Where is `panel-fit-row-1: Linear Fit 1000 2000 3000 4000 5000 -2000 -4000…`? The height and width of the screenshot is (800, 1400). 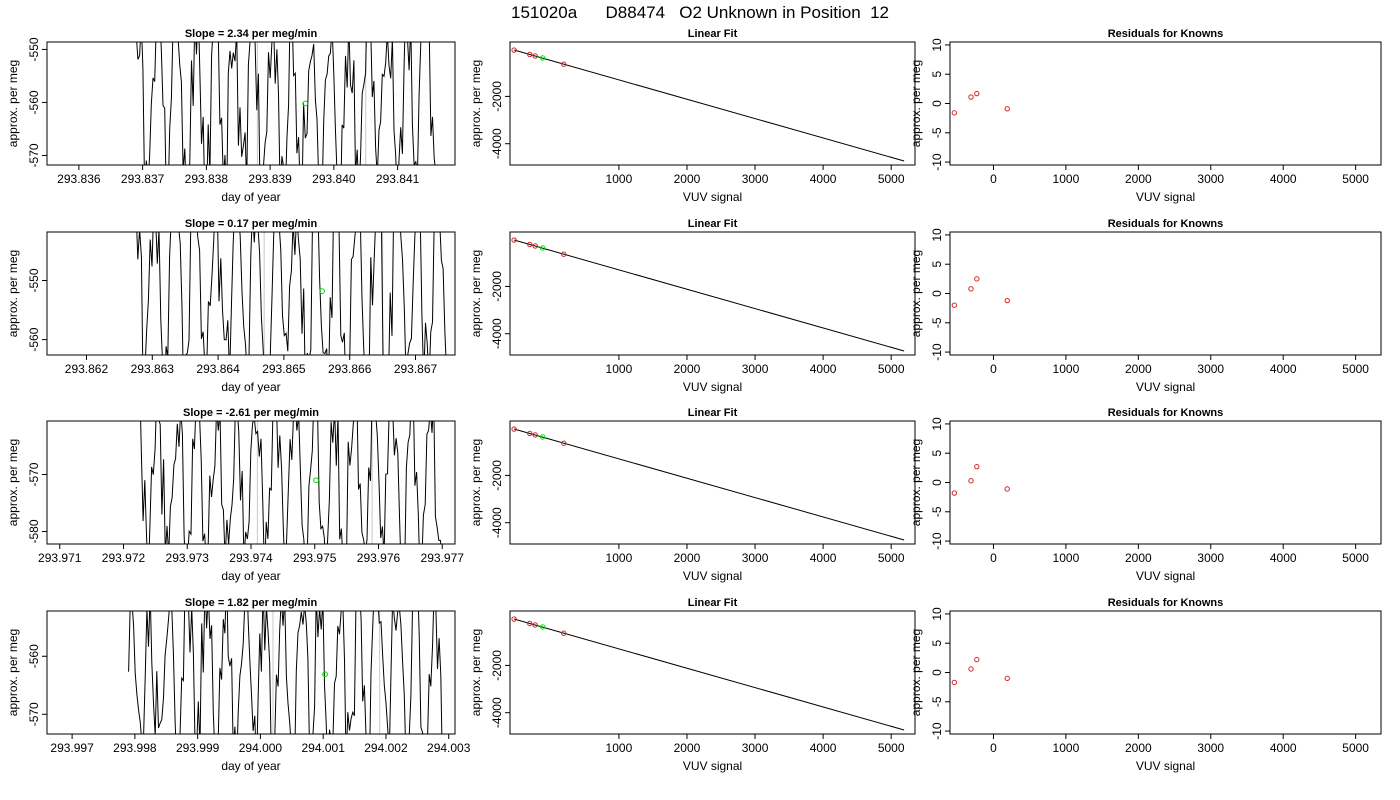
panel-fit-row-1: Linear Fit 1000 2000 3000 4000 5000 -2000 -4000… is located at coordinates (692, 116).